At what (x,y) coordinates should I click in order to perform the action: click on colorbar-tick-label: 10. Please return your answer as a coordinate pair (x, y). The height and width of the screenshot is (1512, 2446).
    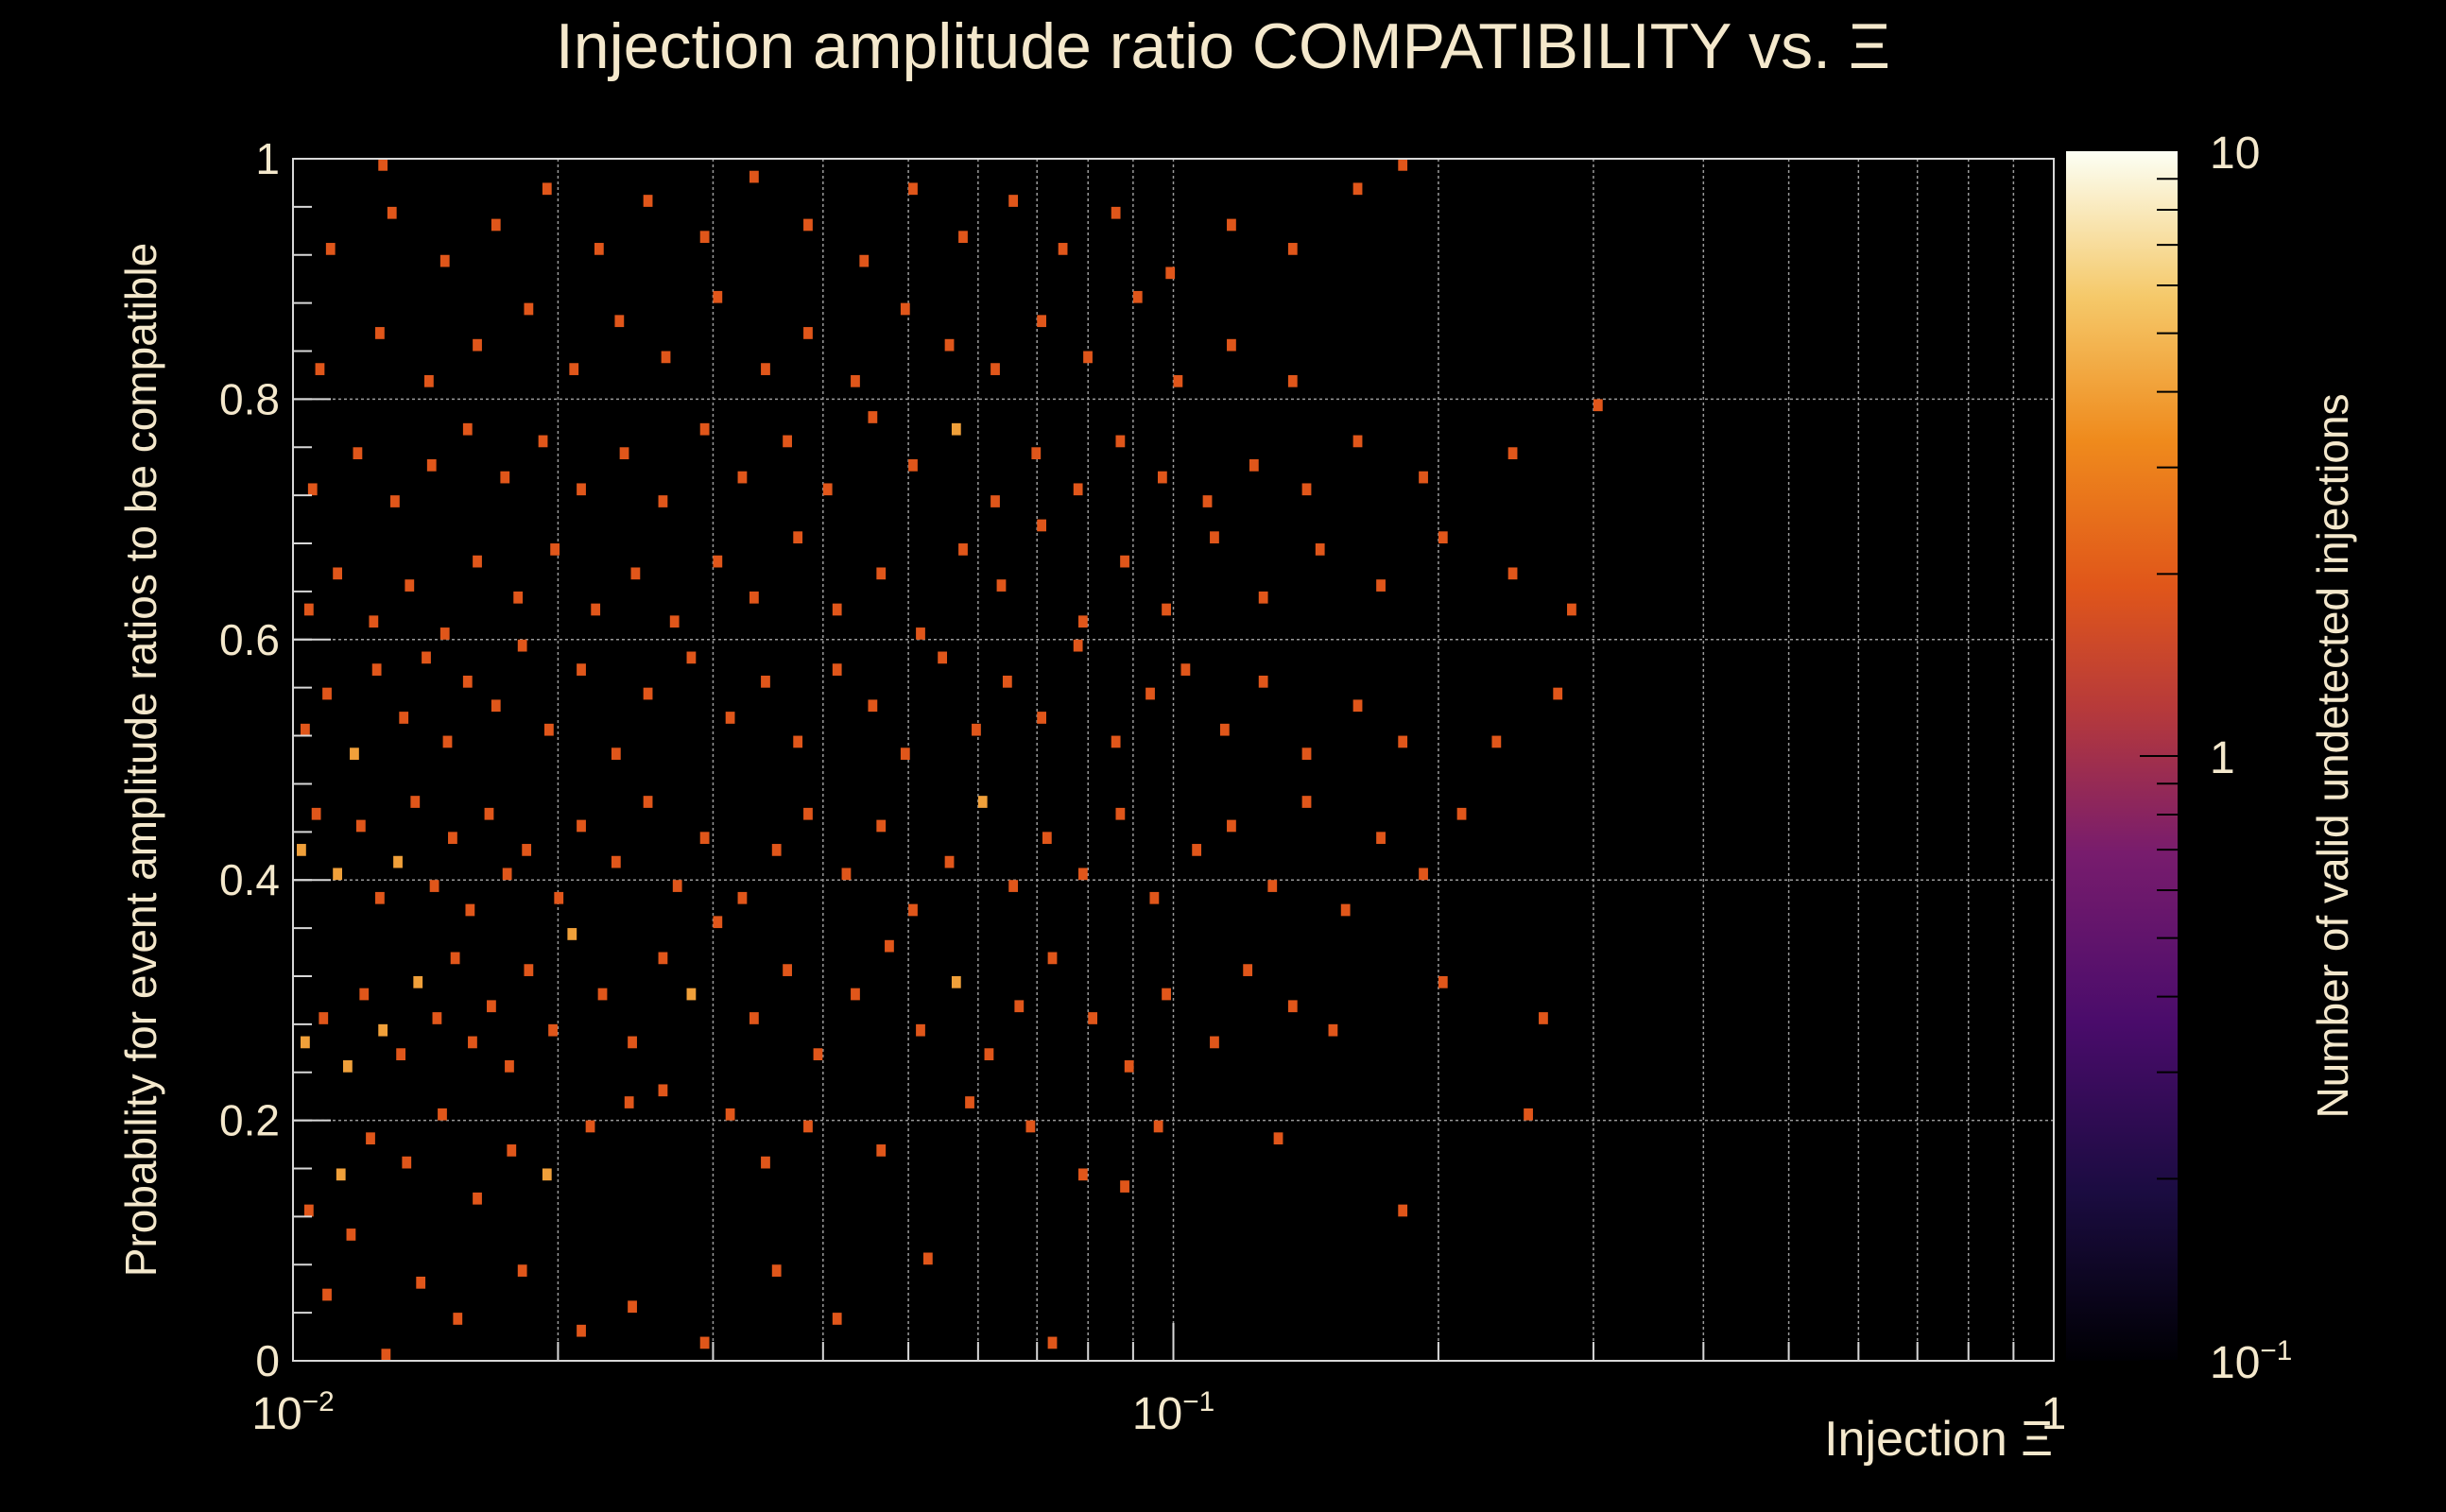
    Looking at the image, I should click on (2235, 154).